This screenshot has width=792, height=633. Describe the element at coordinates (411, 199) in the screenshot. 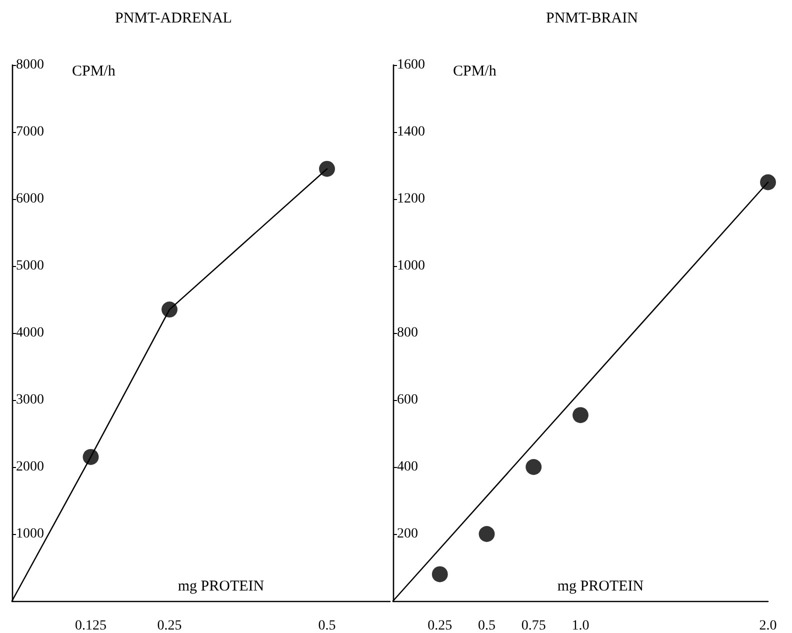

I see `y-tick-label: 1200` at that location.